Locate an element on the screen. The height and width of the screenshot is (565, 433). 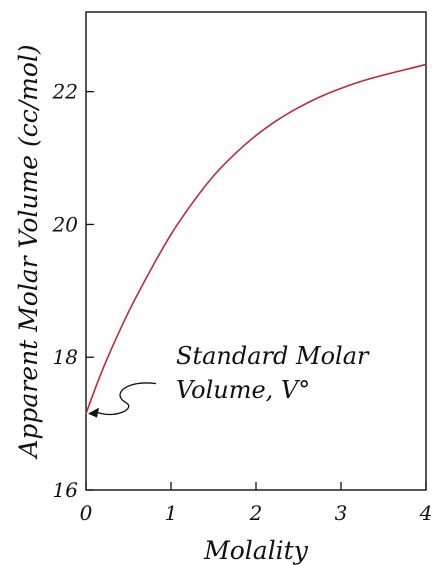
x-tick-labels: 0 1 2 3 4 is located at coordinates (256, 513).